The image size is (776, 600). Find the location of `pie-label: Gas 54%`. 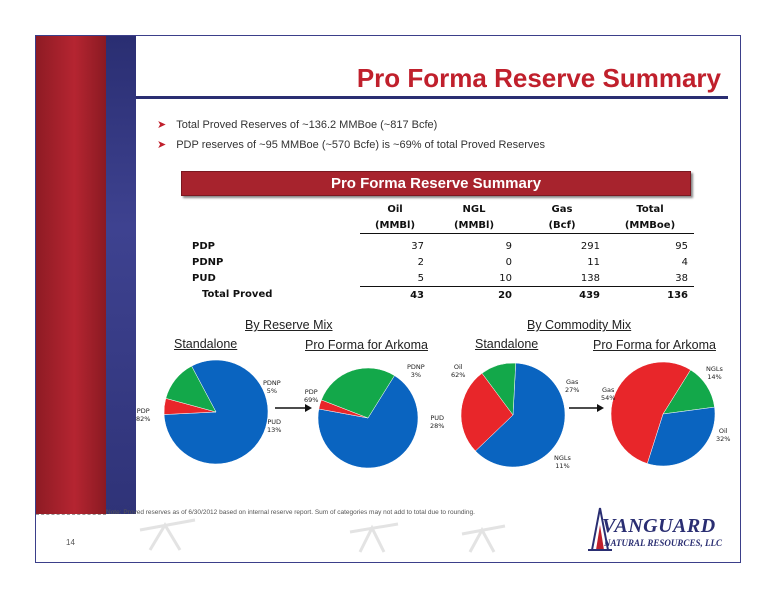

pie-label: Gas 54% is located at coordinates (608, 394).